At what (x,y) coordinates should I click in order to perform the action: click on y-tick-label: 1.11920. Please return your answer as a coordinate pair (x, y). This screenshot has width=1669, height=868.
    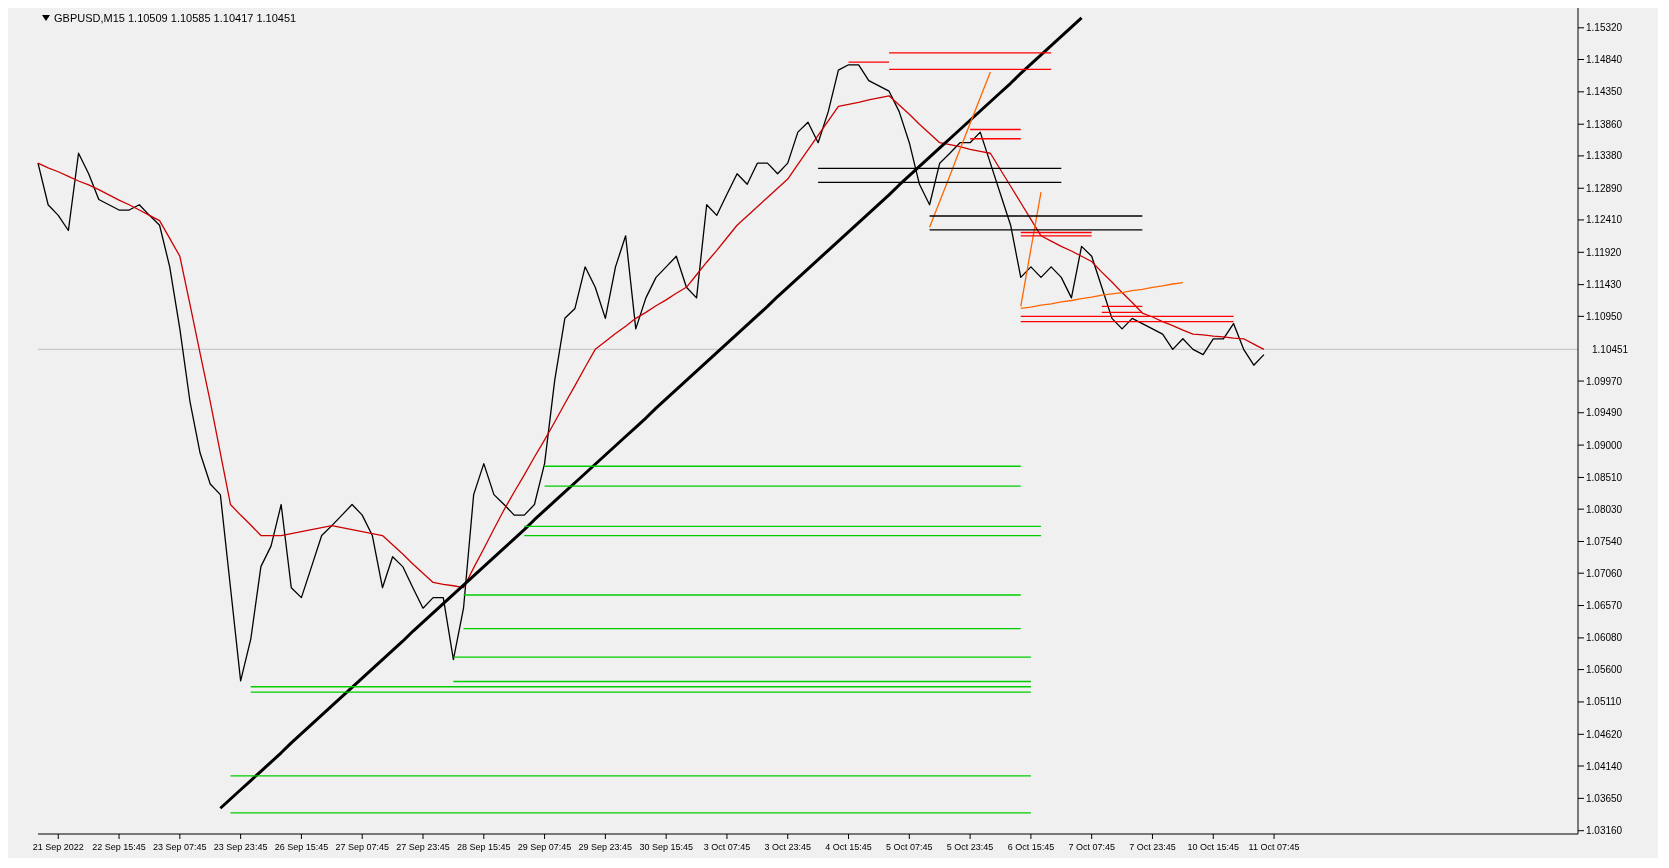
    Looking at the image, I should click on (1604, 252).